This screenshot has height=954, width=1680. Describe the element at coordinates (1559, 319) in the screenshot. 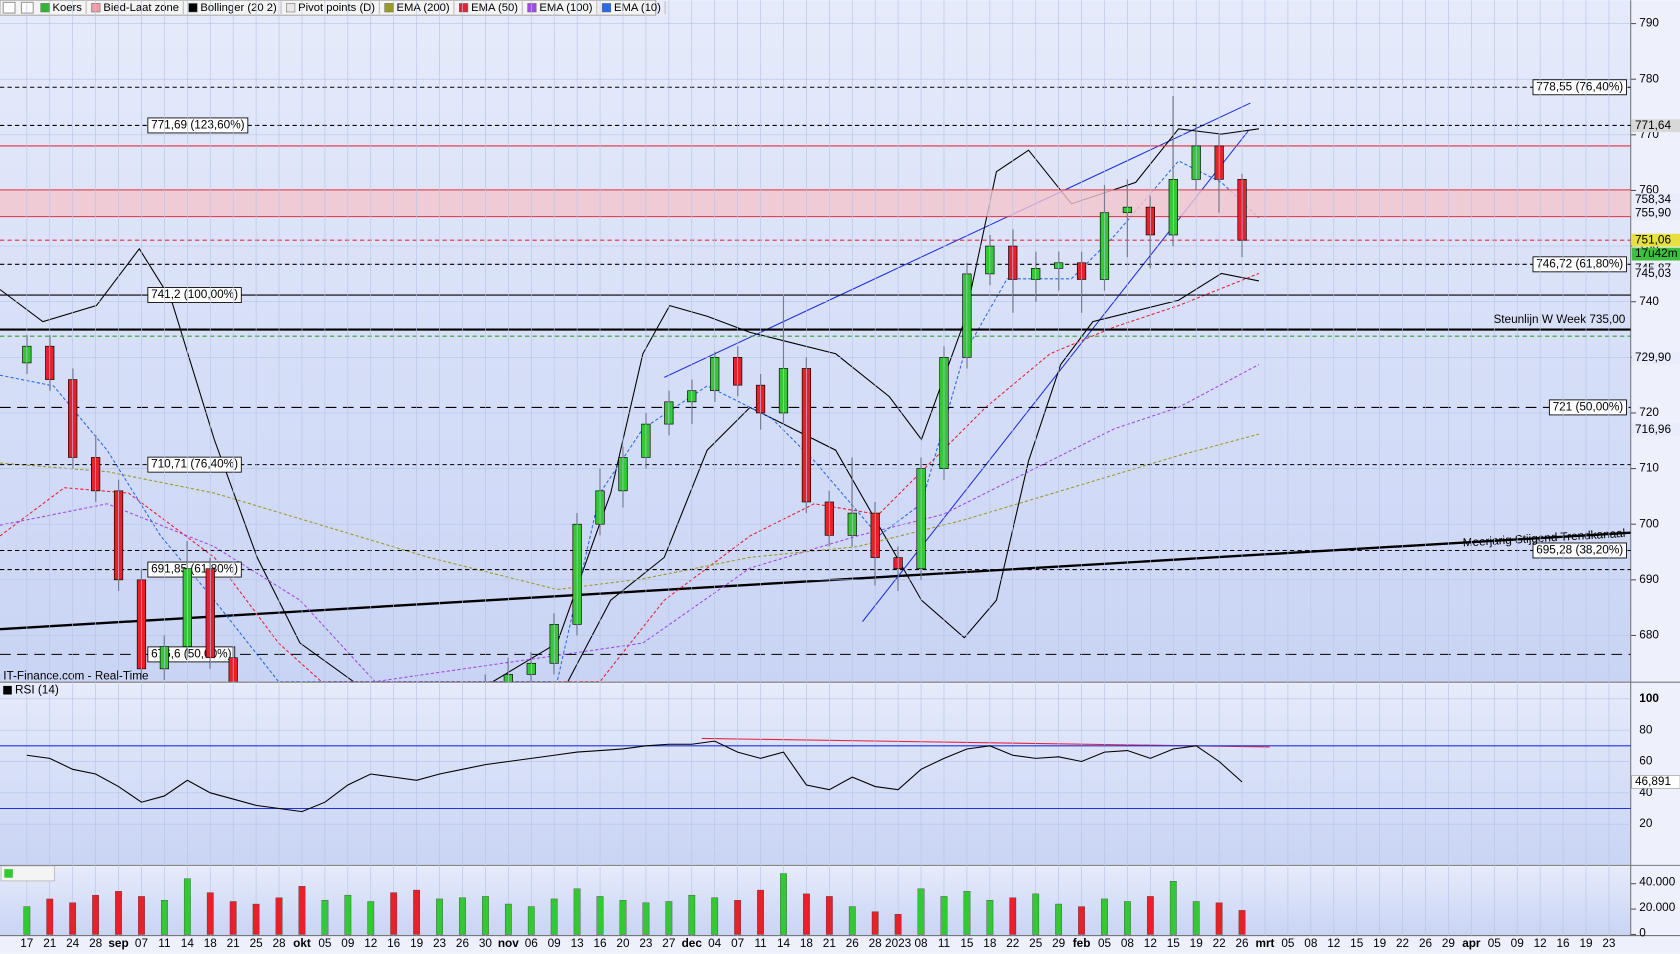

I see `level-label: Steunlijn W Week 735,00` at that location.